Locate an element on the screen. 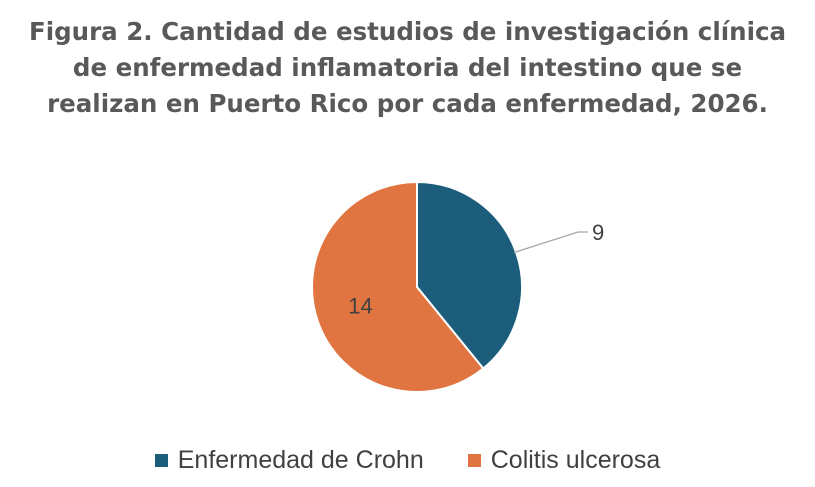 This screenshot has height=487, width=815. legend-swatch-colitis is located at coordinates (474, 460).